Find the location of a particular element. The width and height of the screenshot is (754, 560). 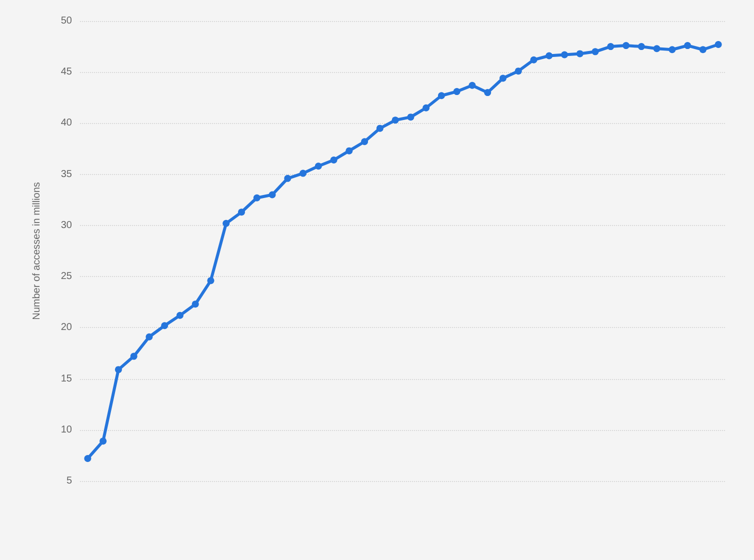

y-tick-label: 10 is located at coordinates (66, 430).